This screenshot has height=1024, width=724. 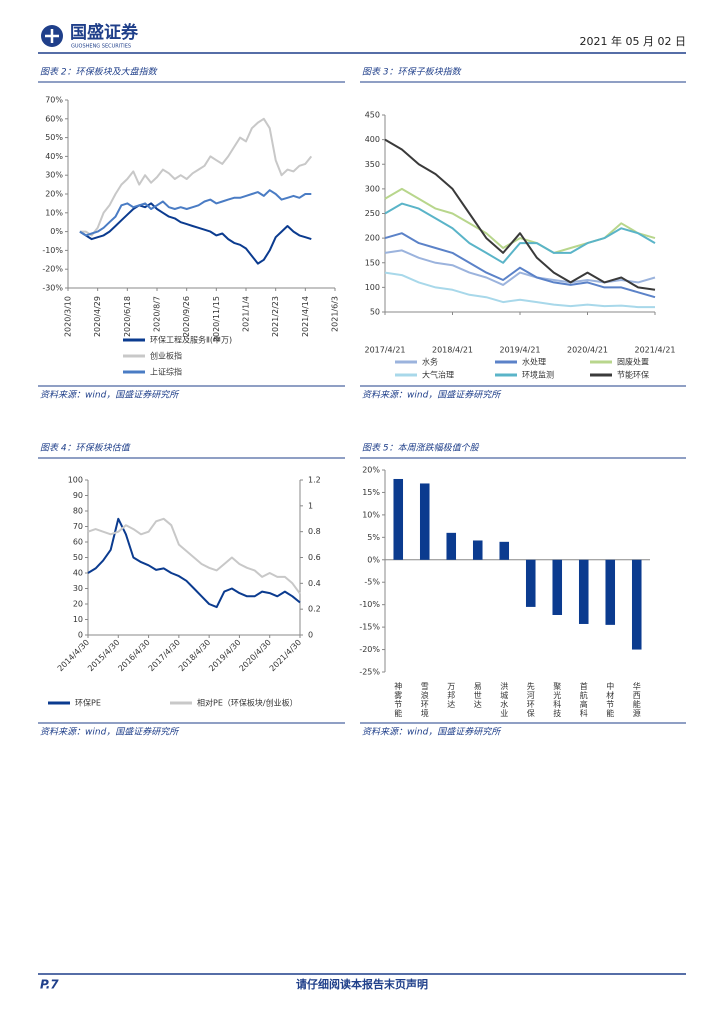 What do you see at coordinates (88, 703) in the screenshot?
I see `legend-label: 环保PE` at bounding box center [88, 703].